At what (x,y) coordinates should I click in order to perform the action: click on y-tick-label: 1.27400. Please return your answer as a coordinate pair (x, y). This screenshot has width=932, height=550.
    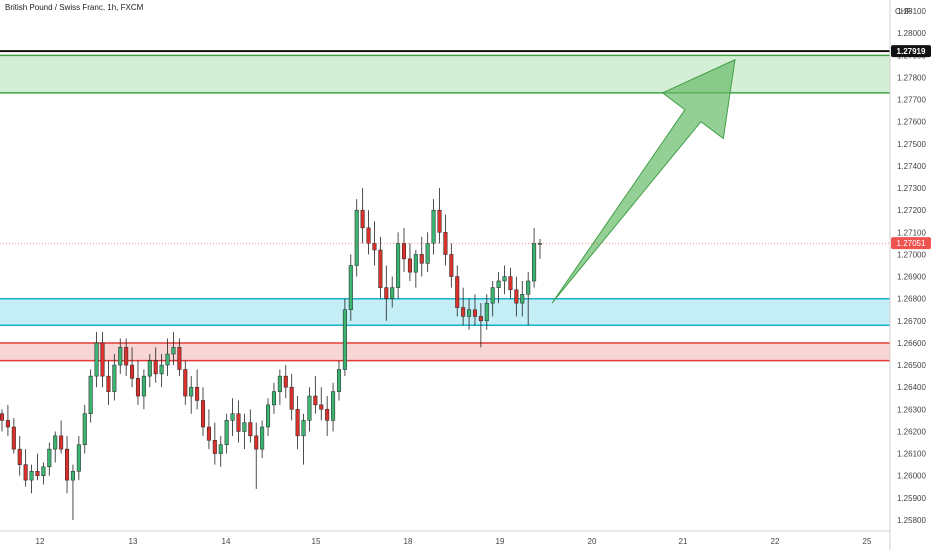
    Looking at the image, I should click on (911, 166).